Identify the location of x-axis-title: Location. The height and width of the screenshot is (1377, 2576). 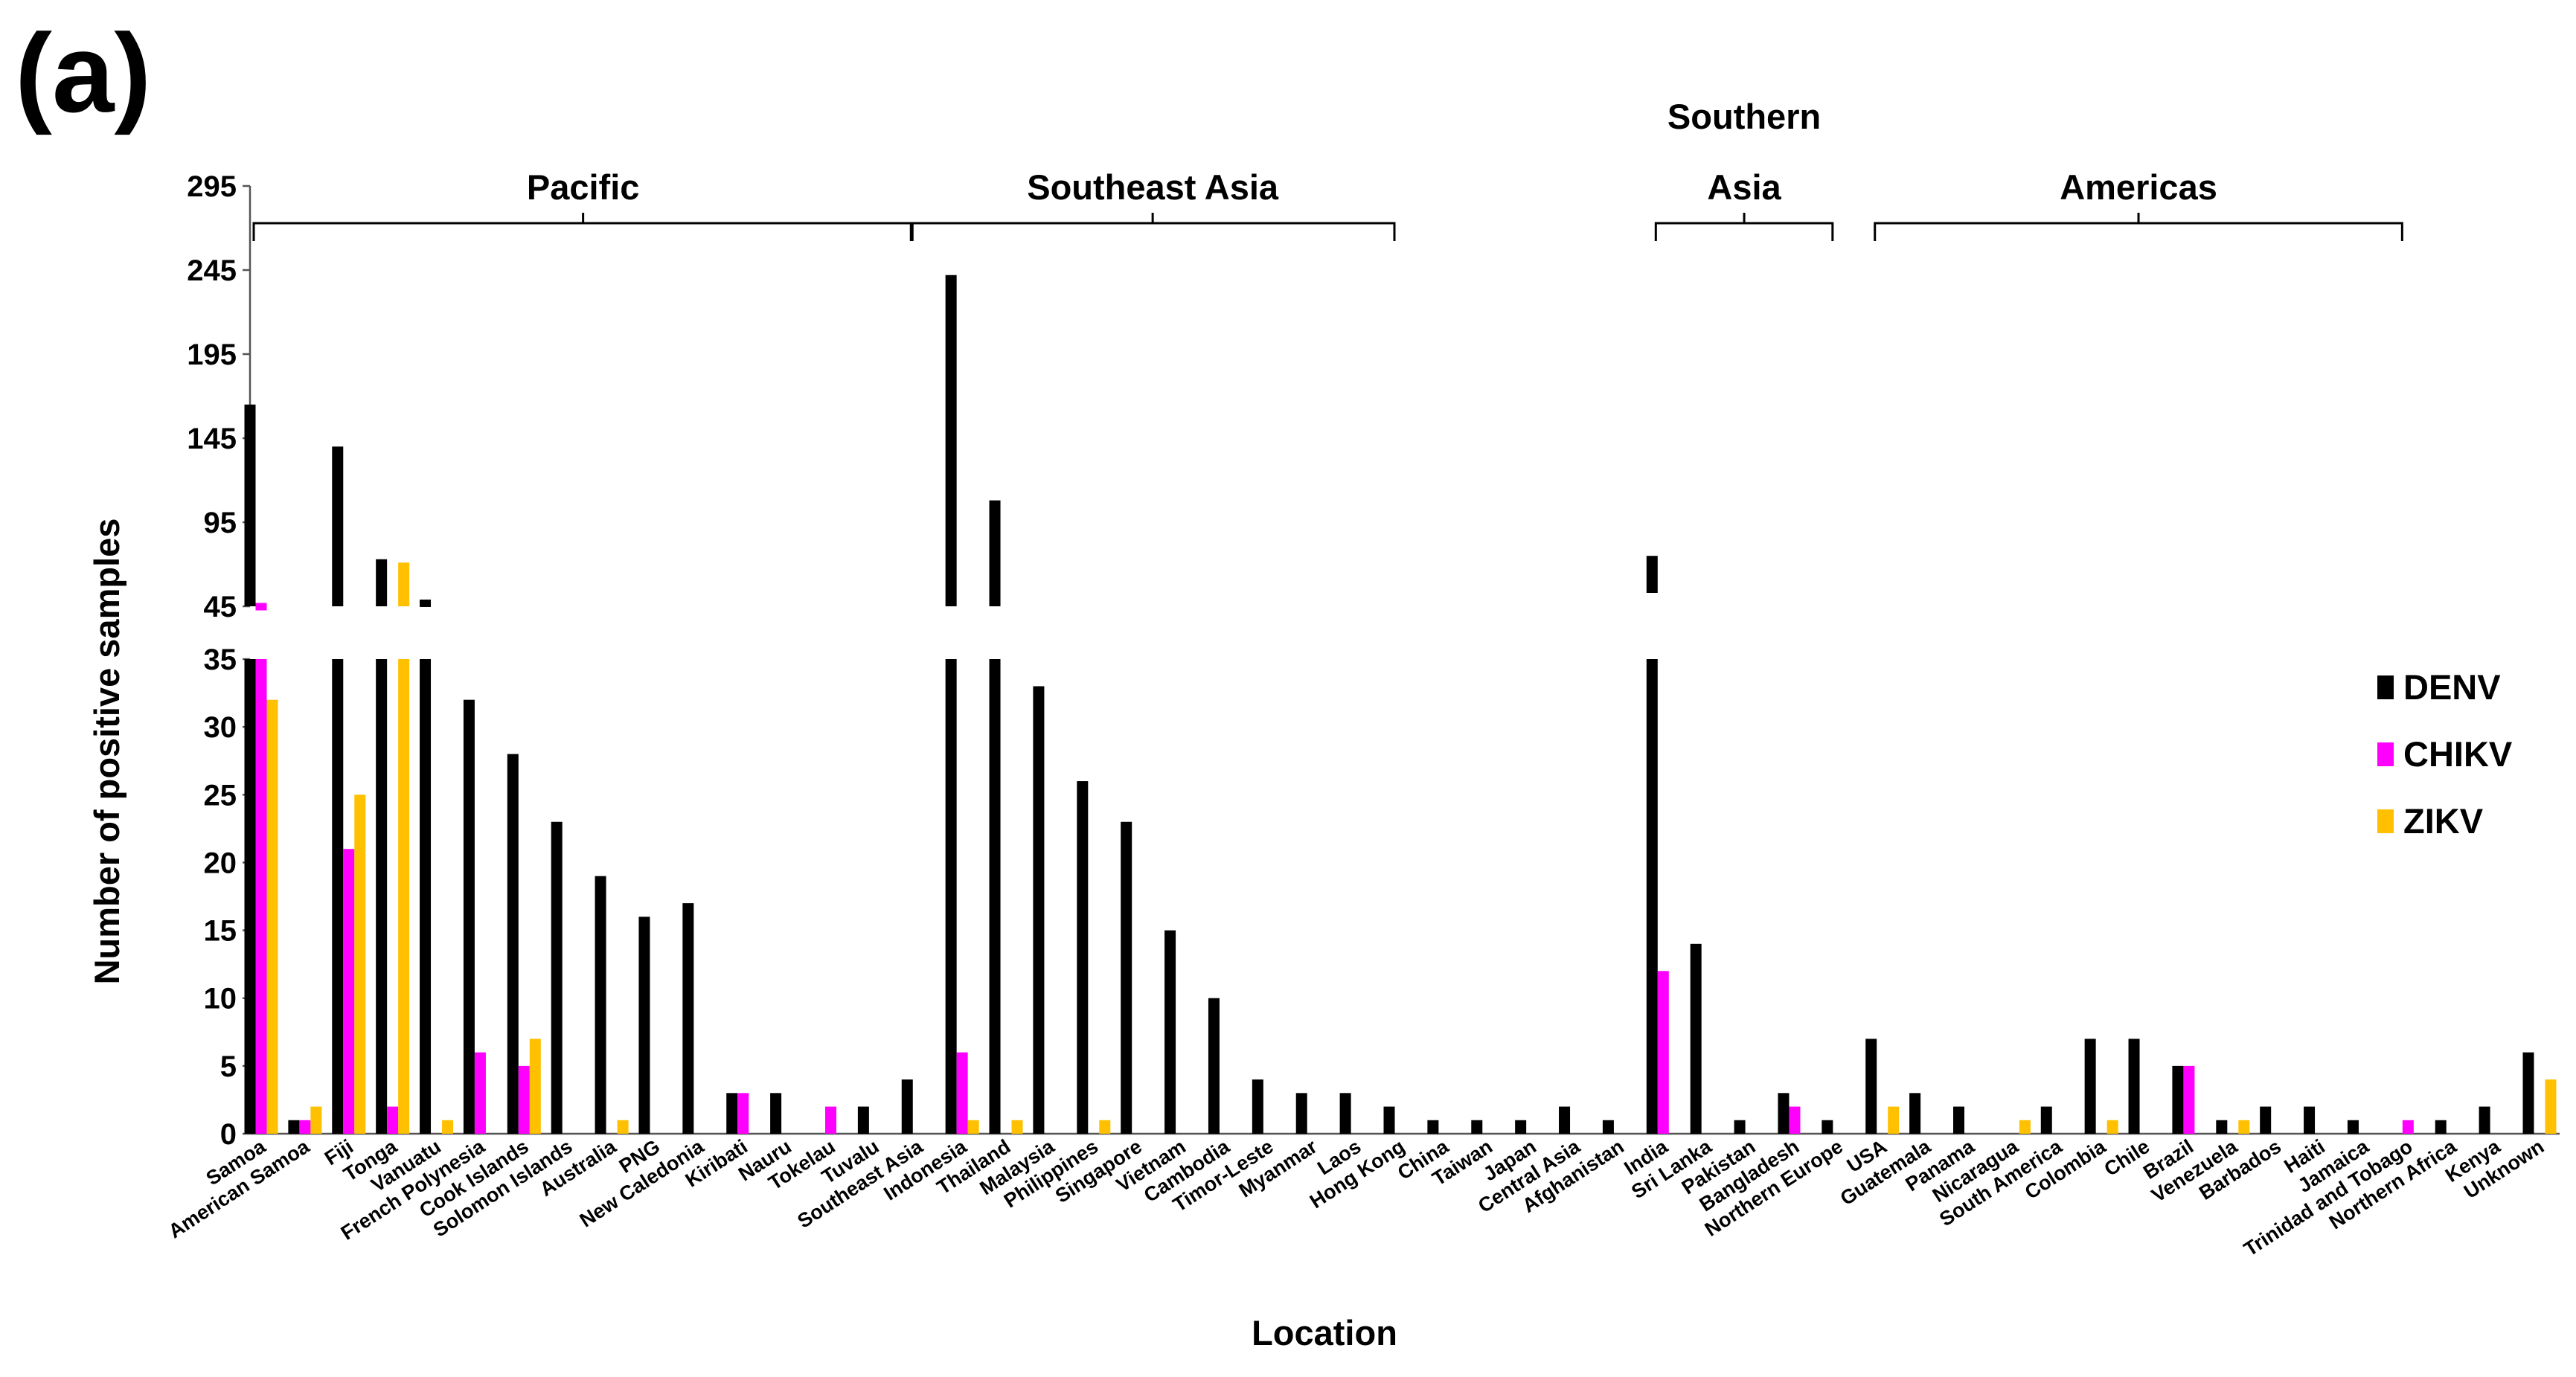
(1324, 1332).